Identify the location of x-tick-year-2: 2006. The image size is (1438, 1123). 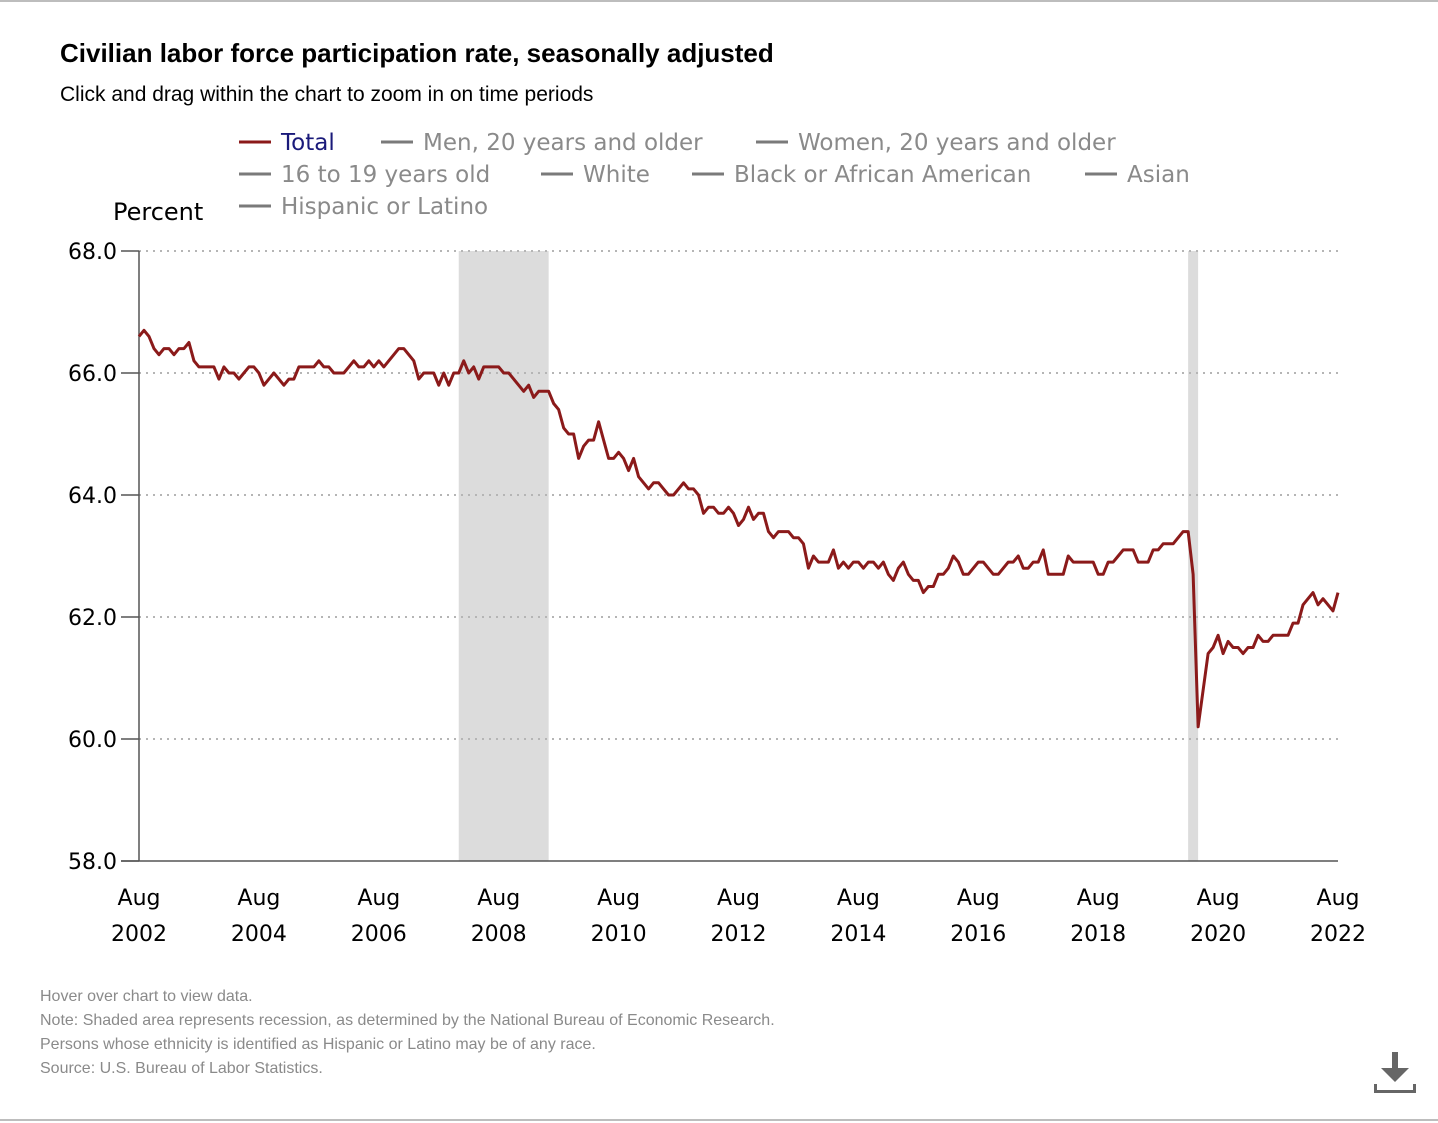
(379, 934).